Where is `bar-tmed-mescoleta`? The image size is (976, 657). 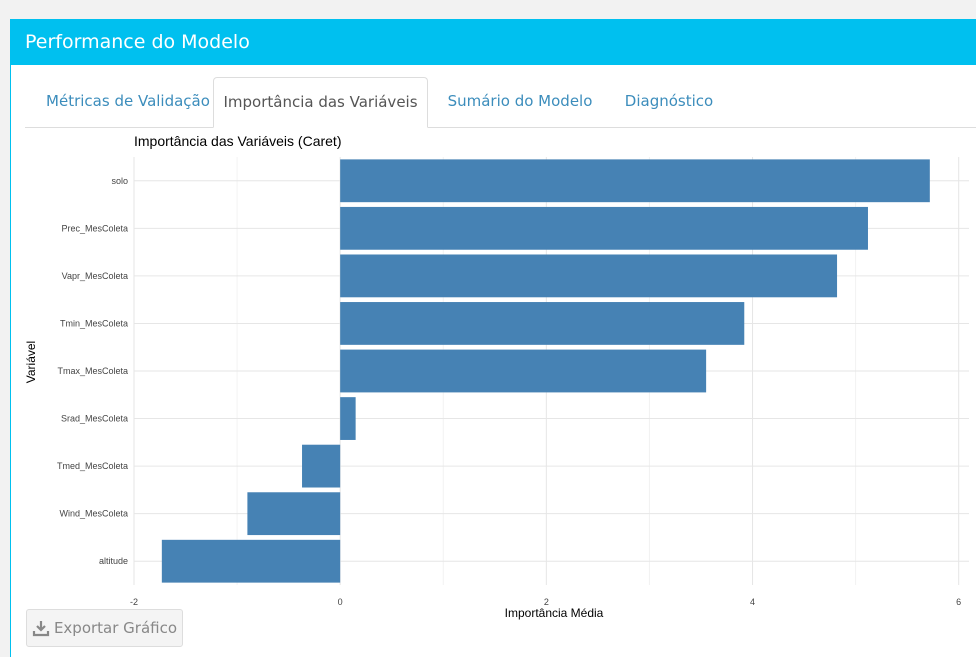
bar-tmed-mescoleta is located at coordinates (321, 466).